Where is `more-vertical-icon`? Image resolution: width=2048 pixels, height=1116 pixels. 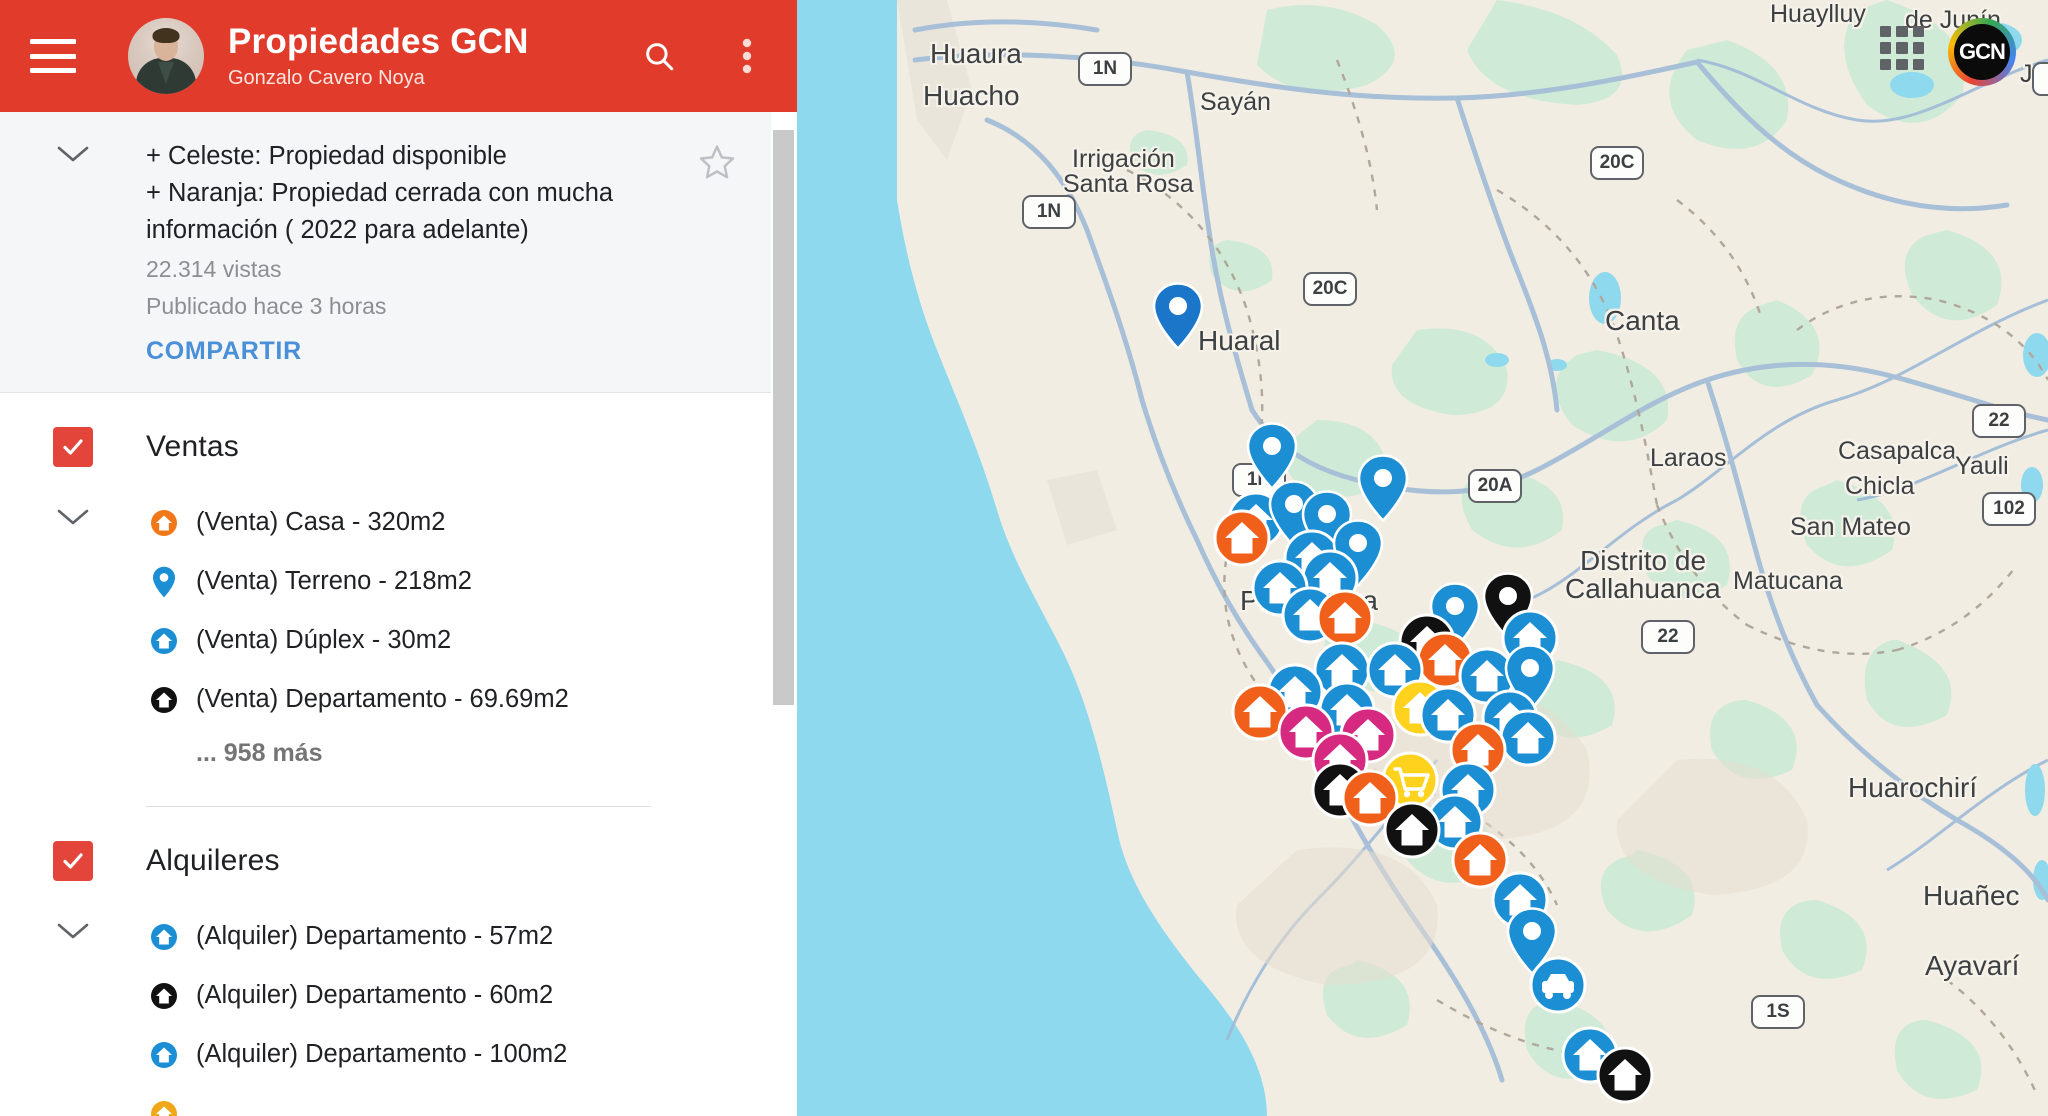 more-vertical-icon is located at coordinates (747, 56).